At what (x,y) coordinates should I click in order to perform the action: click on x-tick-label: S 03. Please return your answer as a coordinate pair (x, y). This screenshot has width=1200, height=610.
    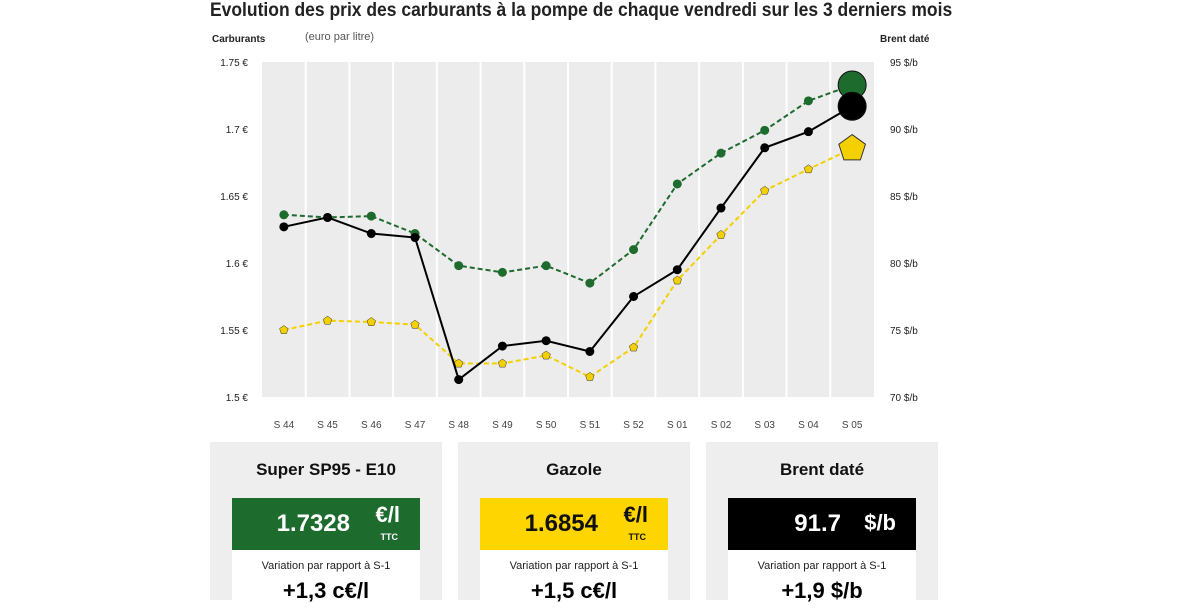
    Looking at the image, I should click on (764, 425).